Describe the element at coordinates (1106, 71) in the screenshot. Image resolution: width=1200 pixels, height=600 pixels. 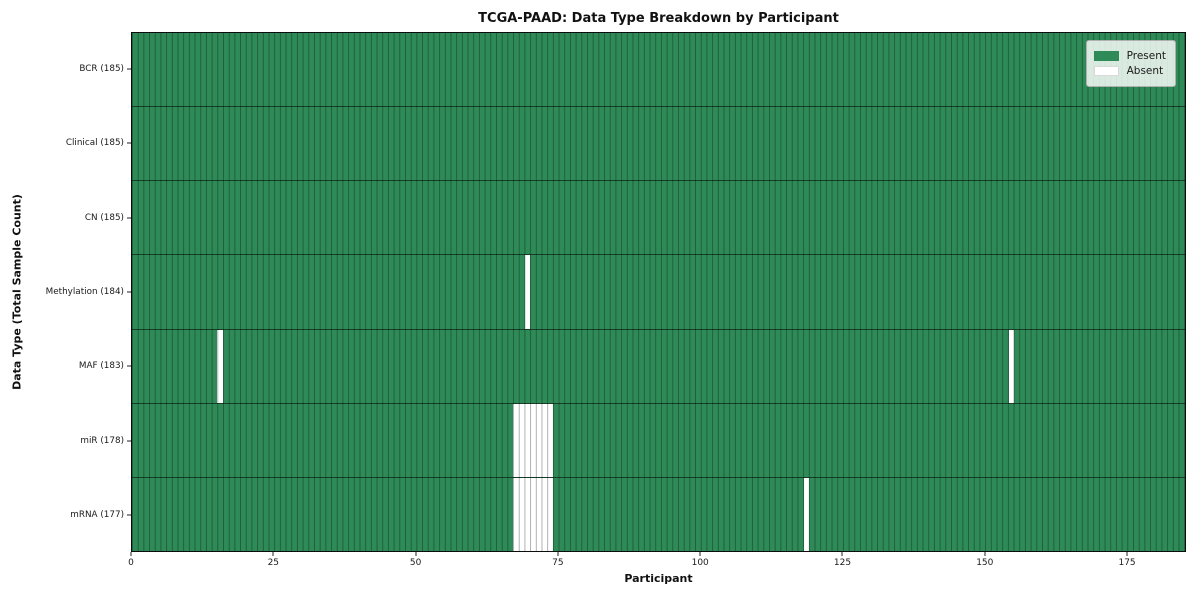
I see `legend-swatch-absent` at that location.